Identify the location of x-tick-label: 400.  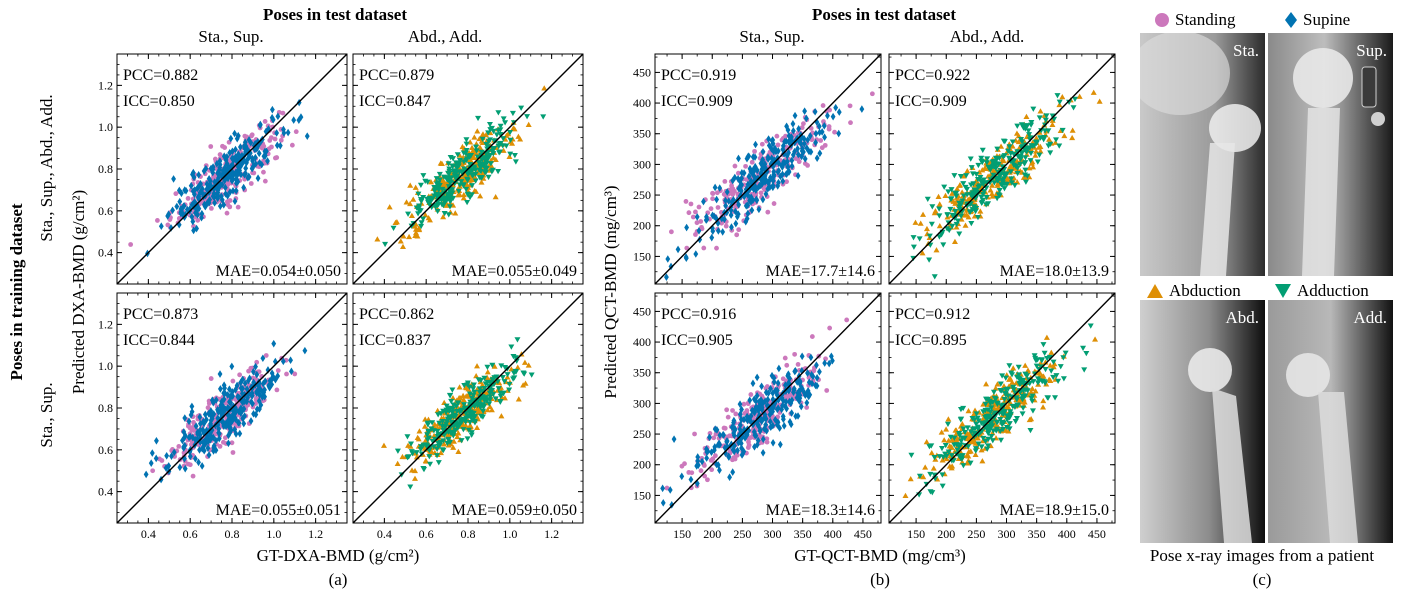
(833, 534).